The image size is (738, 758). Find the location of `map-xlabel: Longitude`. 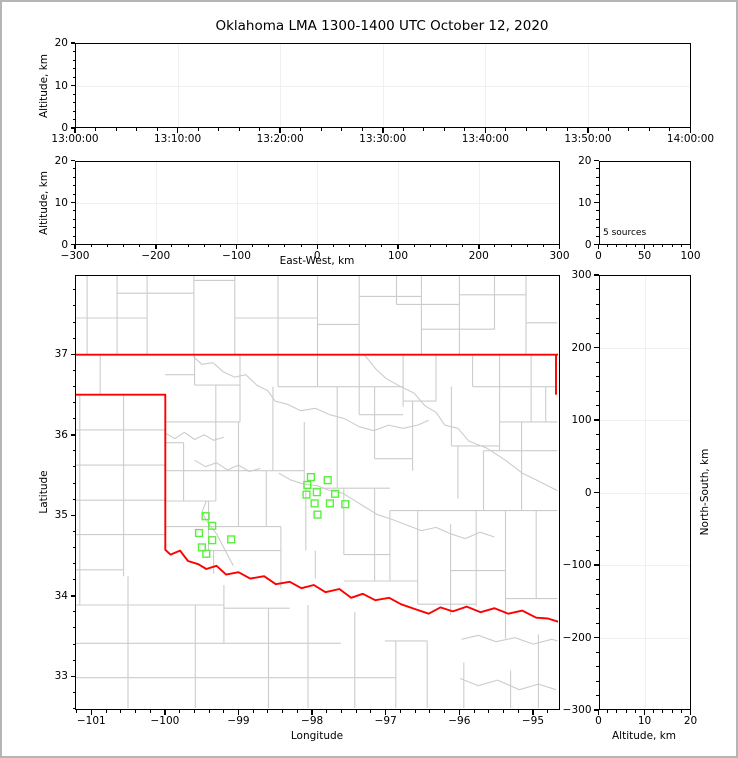

map-xlabel: Longitude is located at coordinates (317, 736).